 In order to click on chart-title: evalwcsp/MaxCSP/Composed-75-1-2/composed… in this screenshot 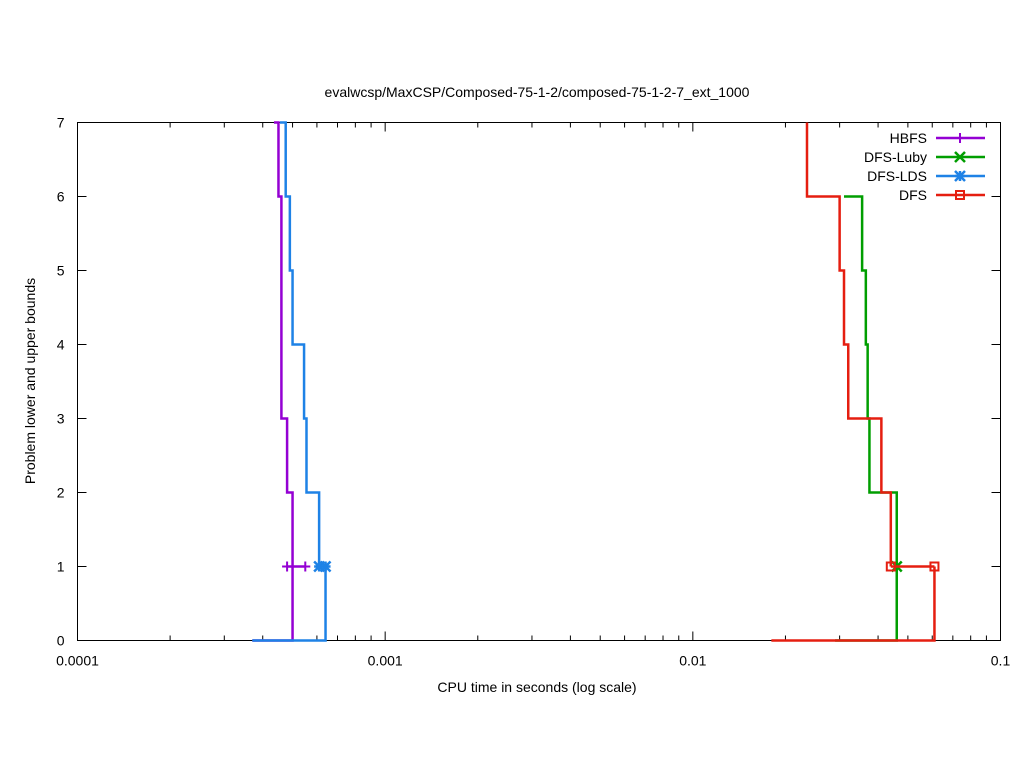, I will do `click(537, 92)`.